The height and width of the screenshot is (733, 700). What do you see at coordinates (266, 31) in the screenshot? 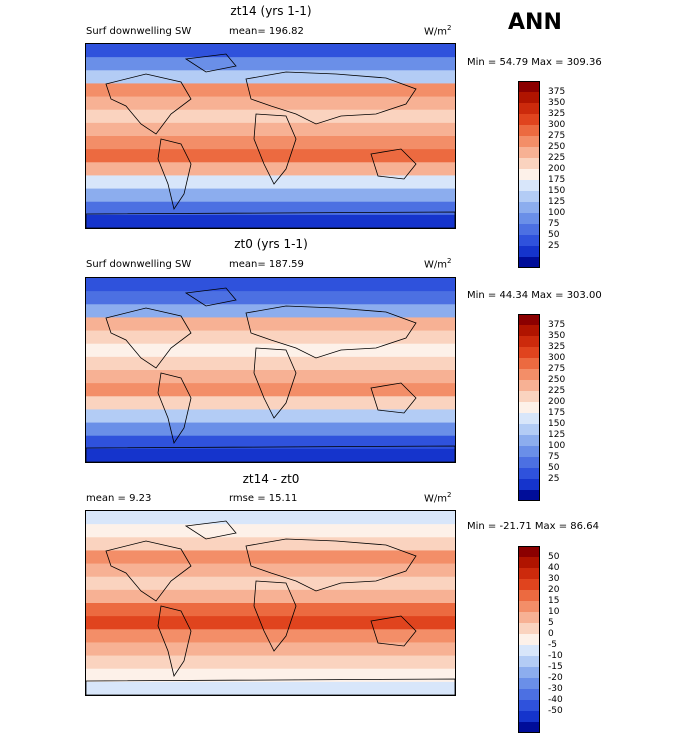
I see `panel-1-mean: mean= 196.82` at bounding box center [266, 31].